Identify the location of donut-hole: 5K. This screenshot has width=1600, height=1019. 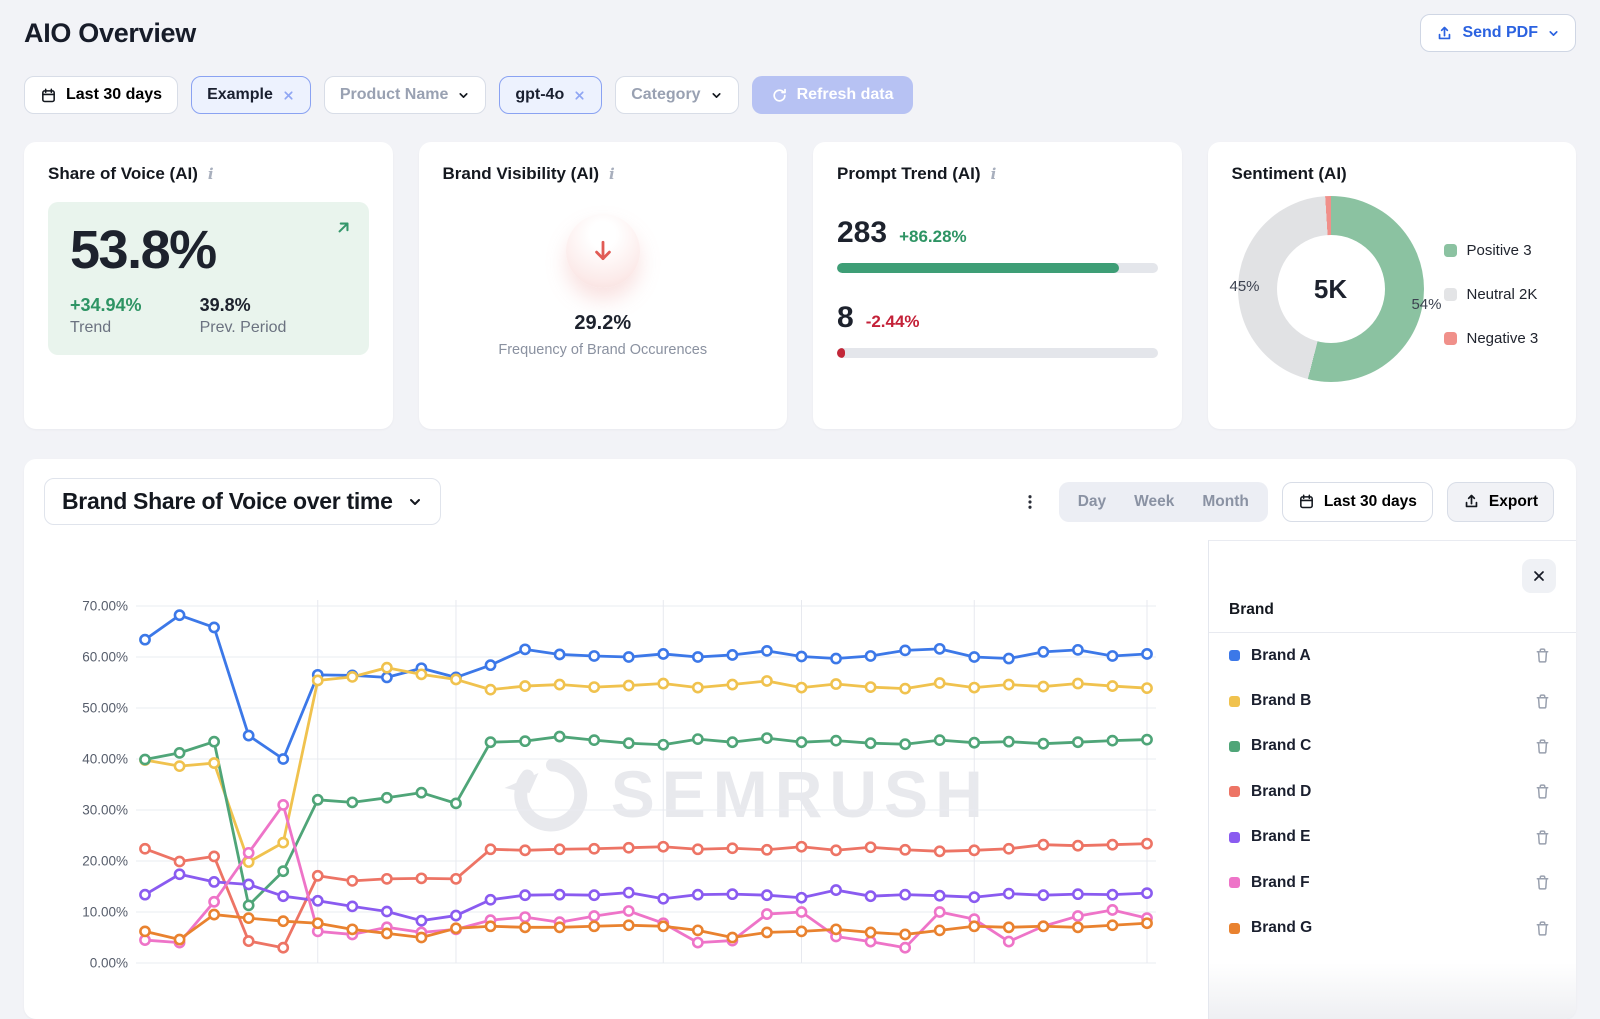
(1330, 289).